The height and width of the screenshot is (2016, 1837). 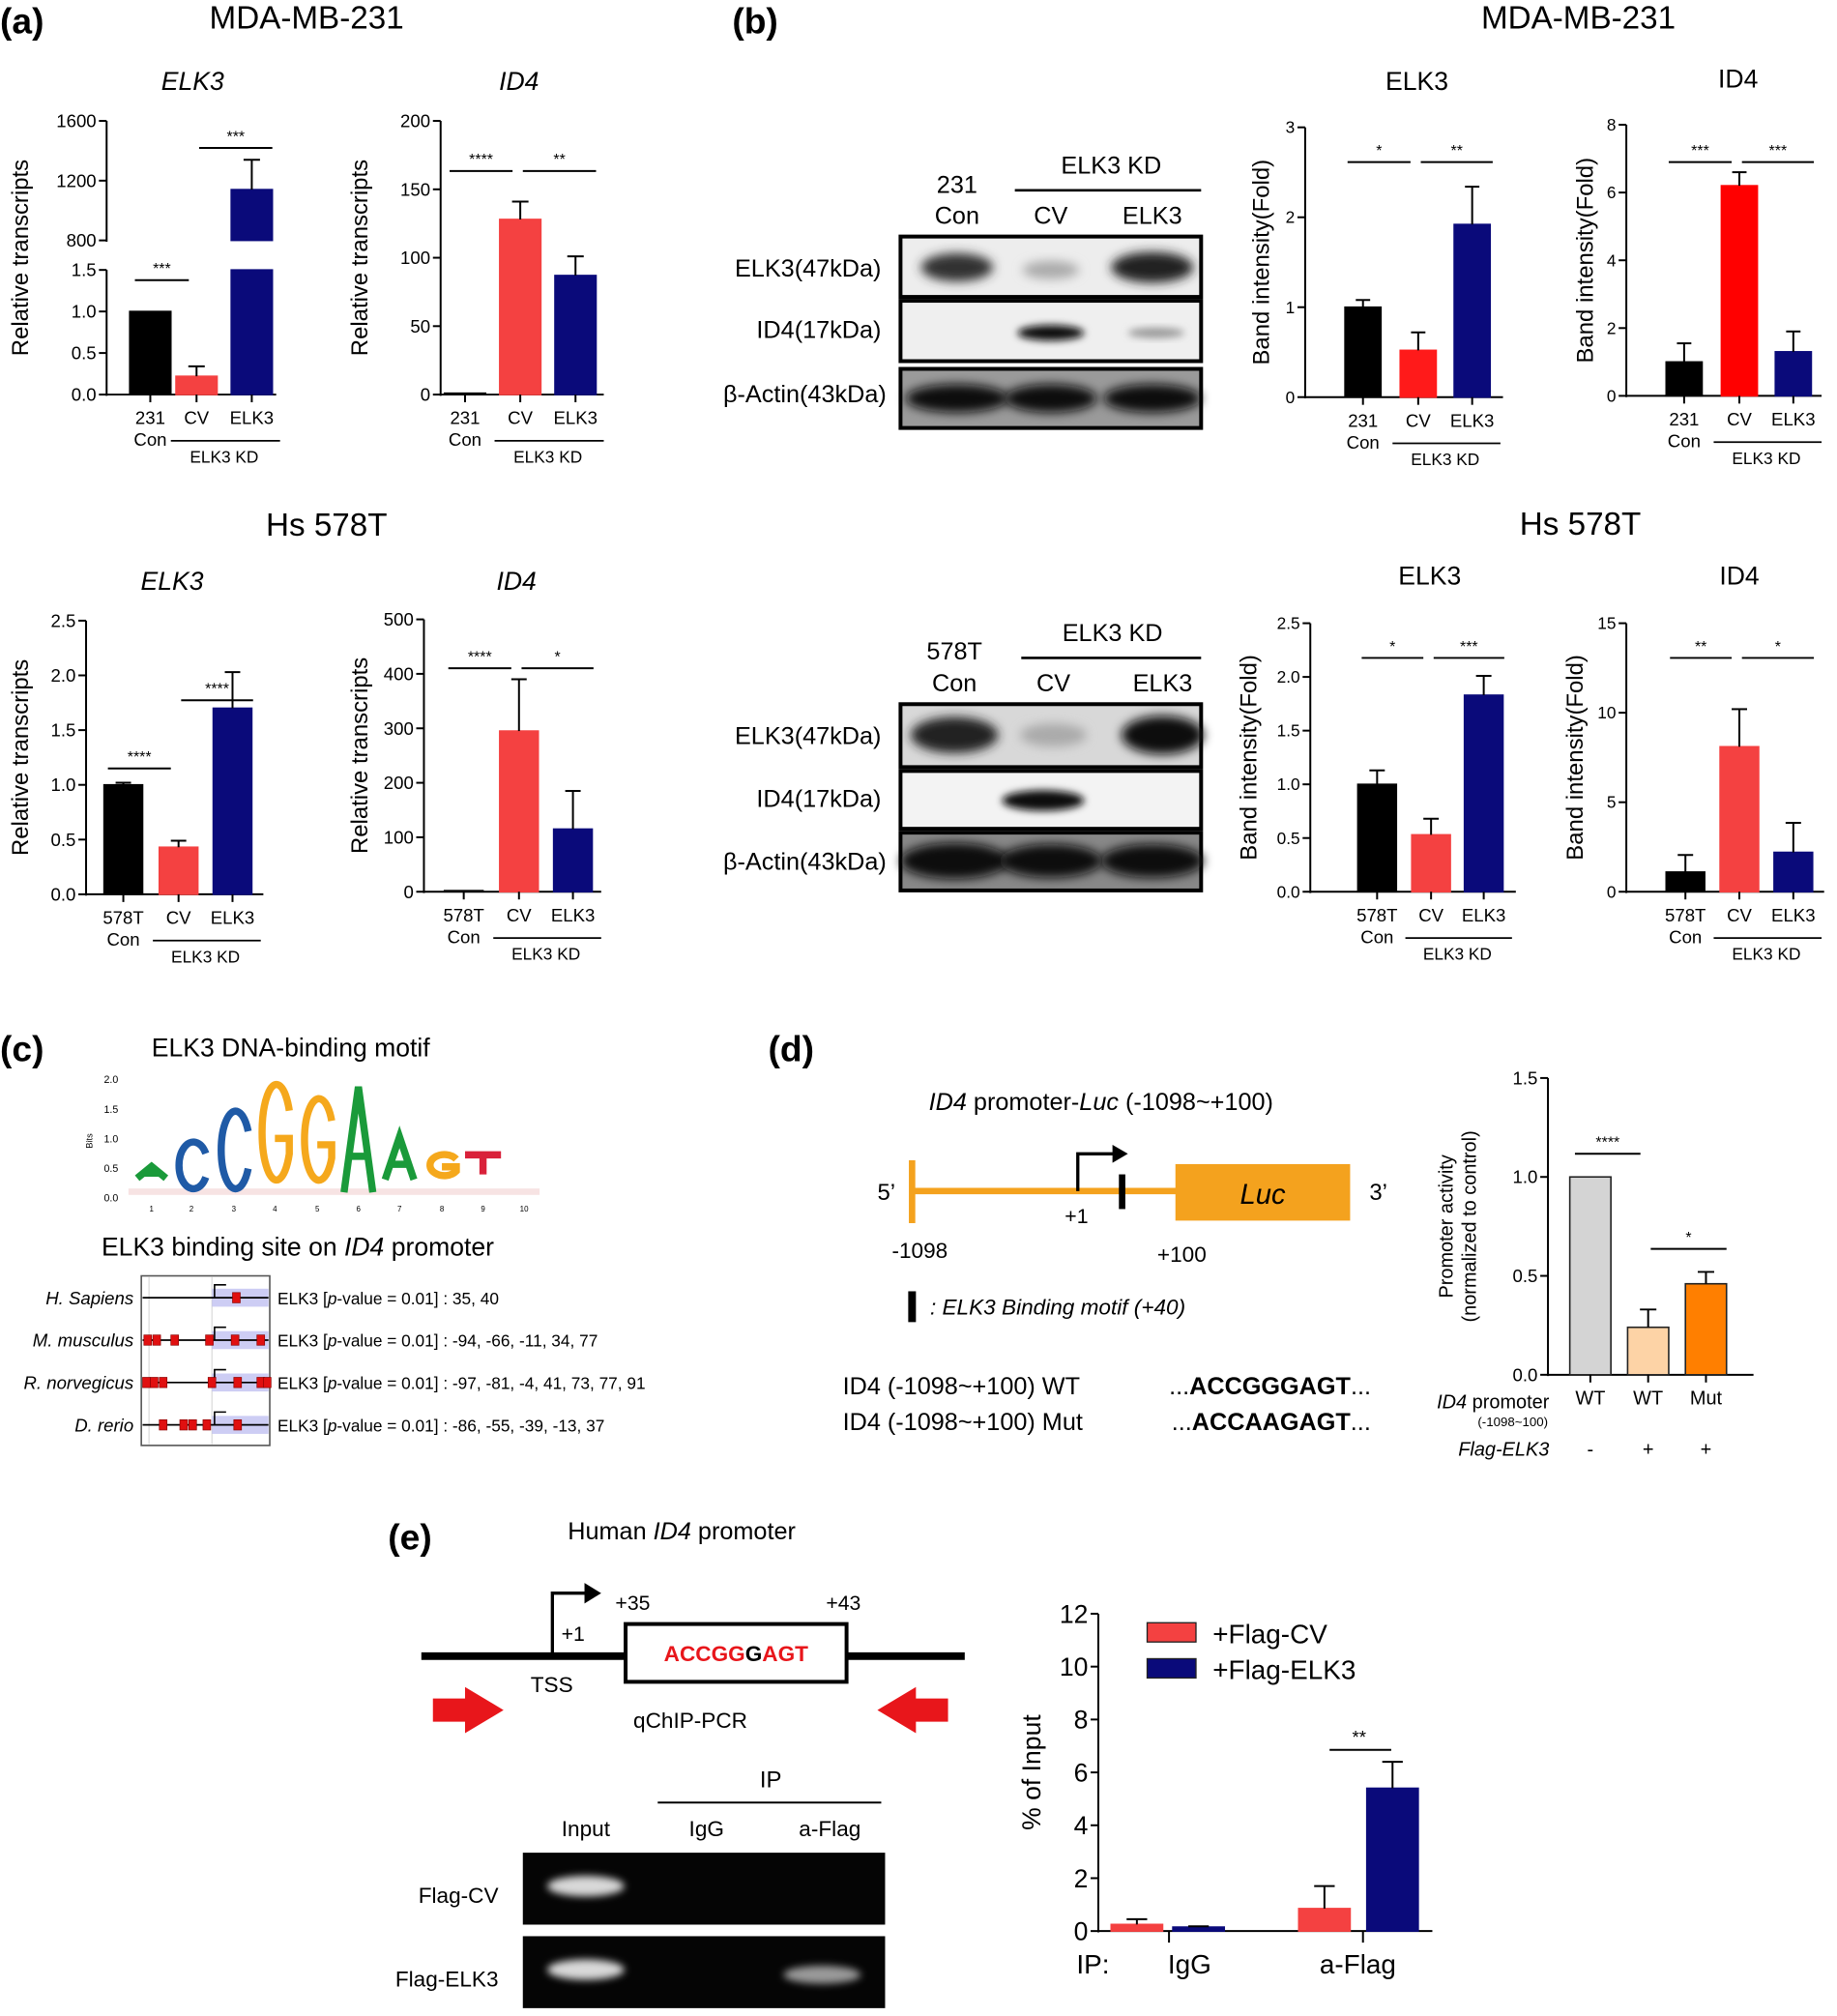 I want to click on y-tick-label: 50, so click(x=420, y=326).